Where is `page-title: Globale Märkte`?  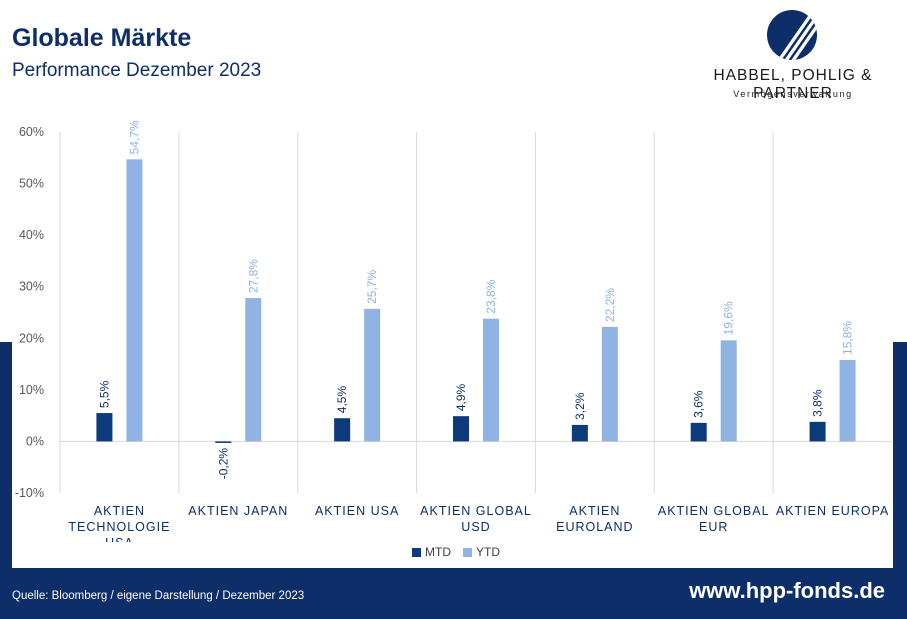
page-title: Globale Märkte is located at coordinates (102, 38).